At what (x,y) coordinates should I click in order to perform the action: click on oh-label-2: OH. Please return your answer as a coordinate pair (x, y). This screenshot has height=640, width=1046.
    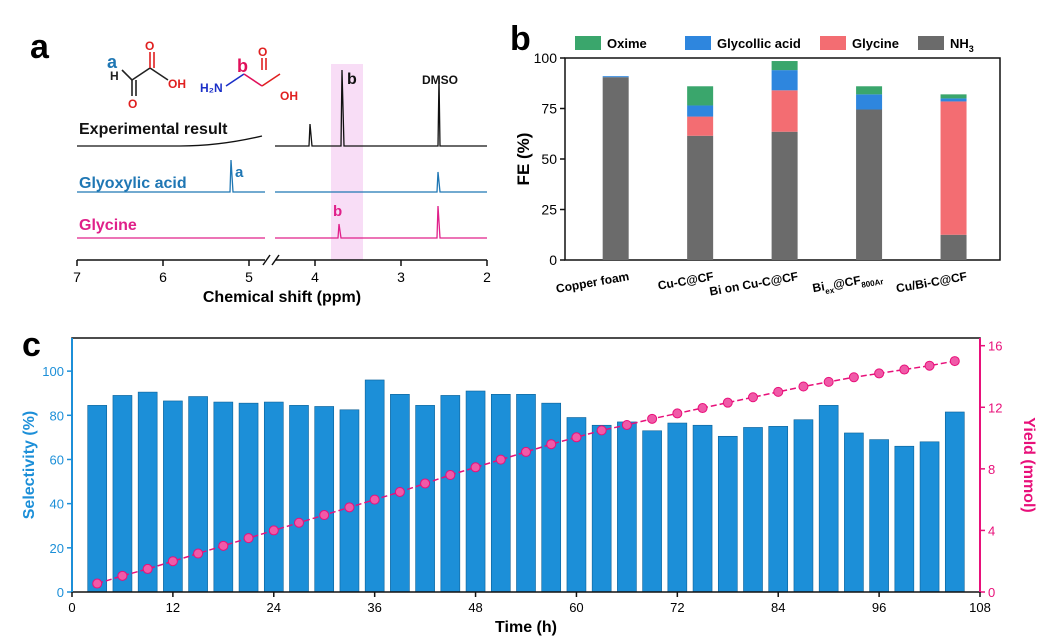
    Looking at the image, I should click on (289, 96).